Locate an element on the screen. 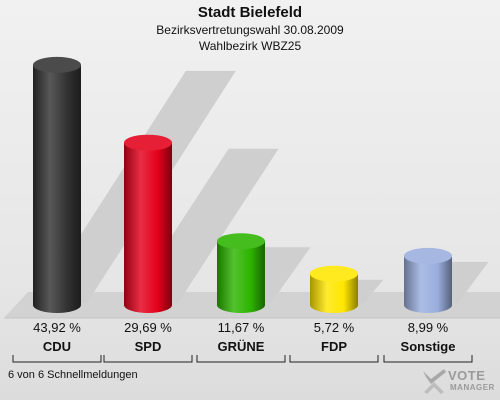 The image size is (500, 400). value-label: 43,92 % is located at coordinates (57, 327).